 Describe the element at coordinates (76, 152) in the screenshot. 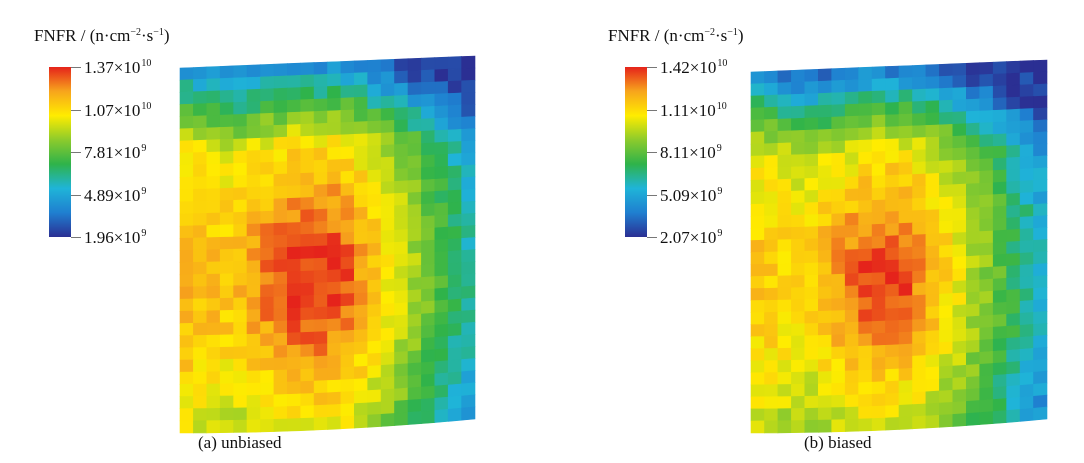

I see `colorbar-tick` at that location.